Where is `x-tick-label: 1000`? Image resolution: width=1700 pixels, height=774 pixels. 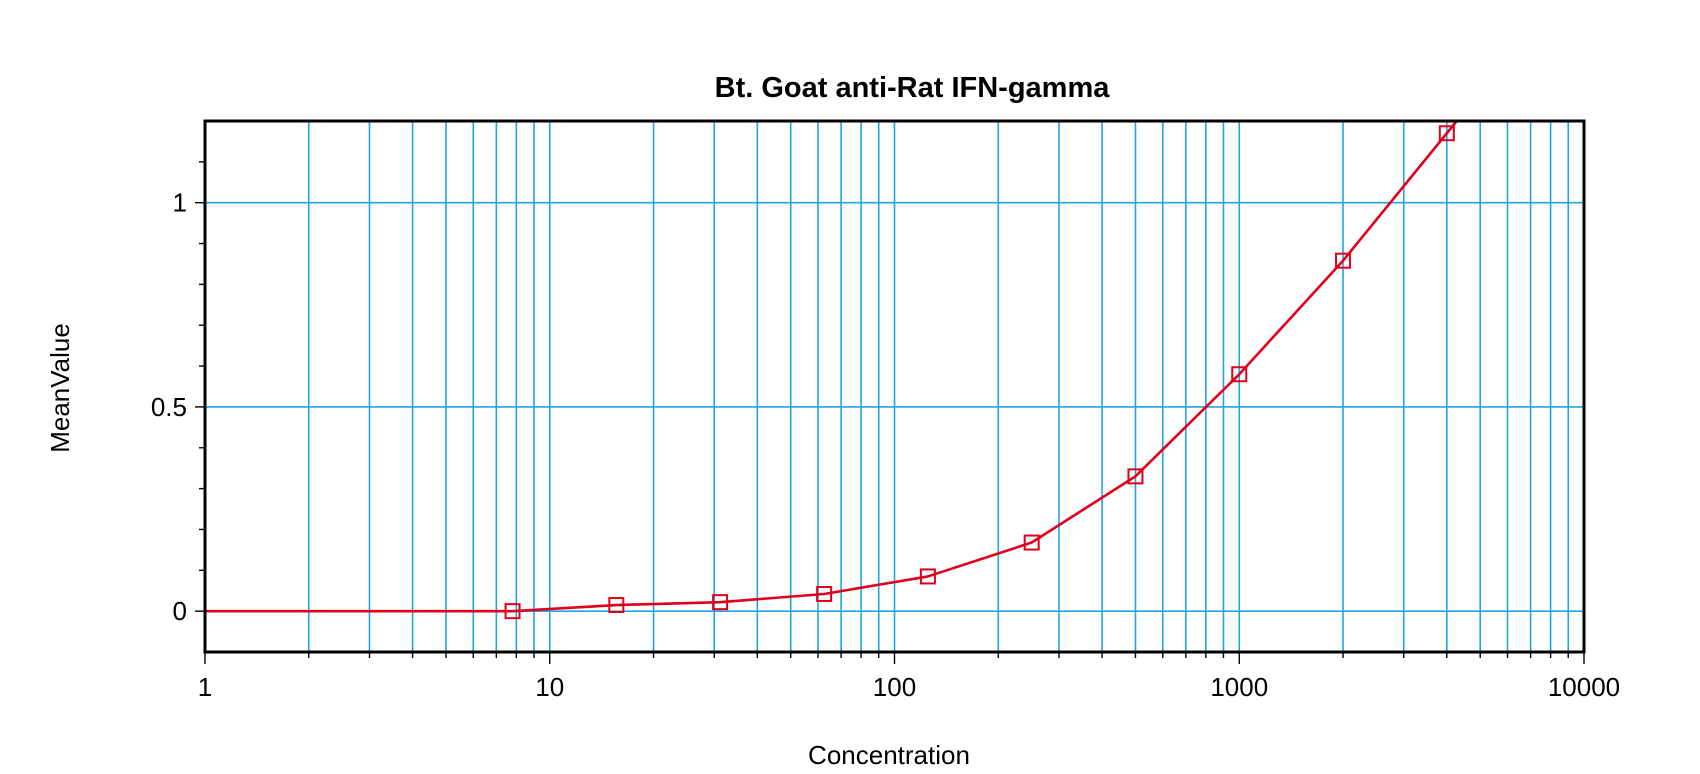
x-tick-label: 1000 is located at coordinates (1239, 687).